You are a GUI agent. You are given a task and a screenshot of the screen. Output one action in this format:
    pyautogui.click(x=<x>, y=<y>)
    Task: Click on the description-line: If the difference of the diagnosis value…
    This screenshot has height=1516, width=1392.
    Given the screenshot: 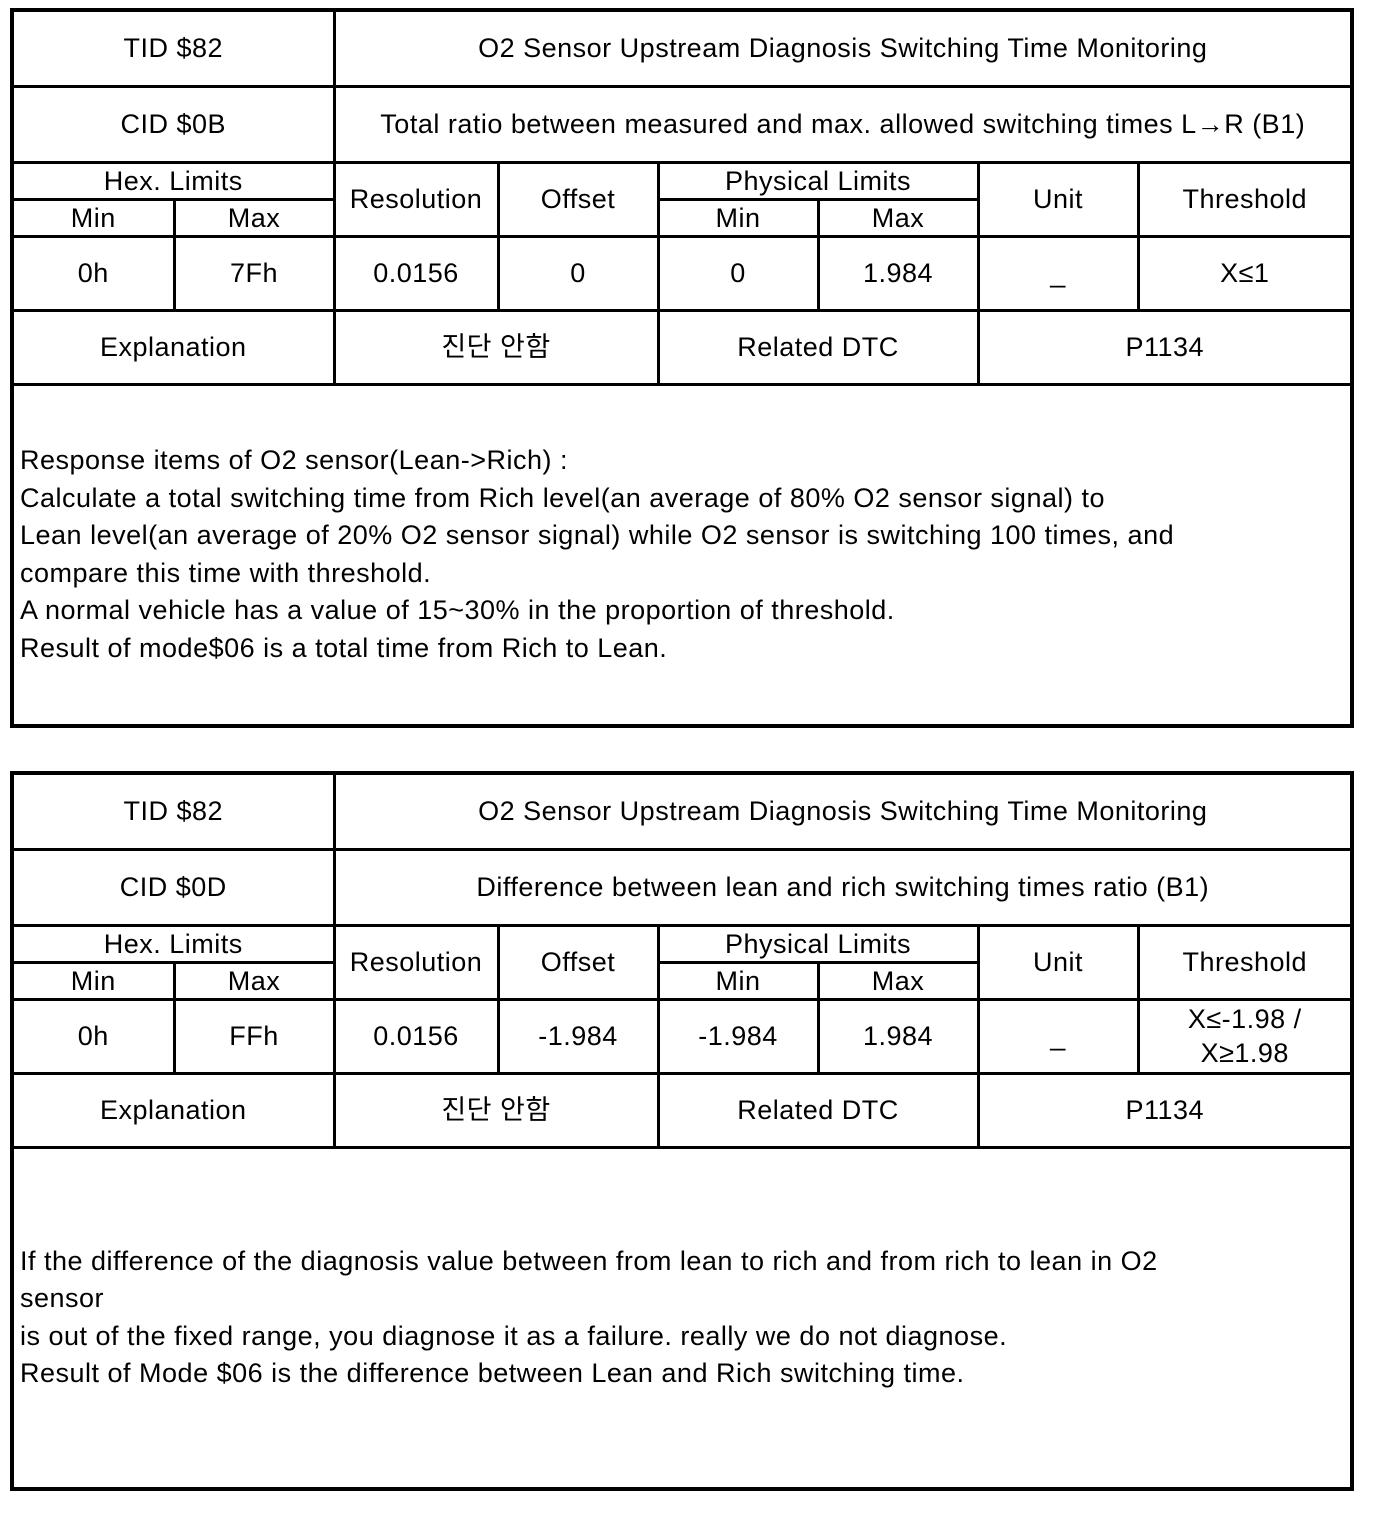 What is the action you would take?
    pyautogui.click(x=589, y=1260)
    